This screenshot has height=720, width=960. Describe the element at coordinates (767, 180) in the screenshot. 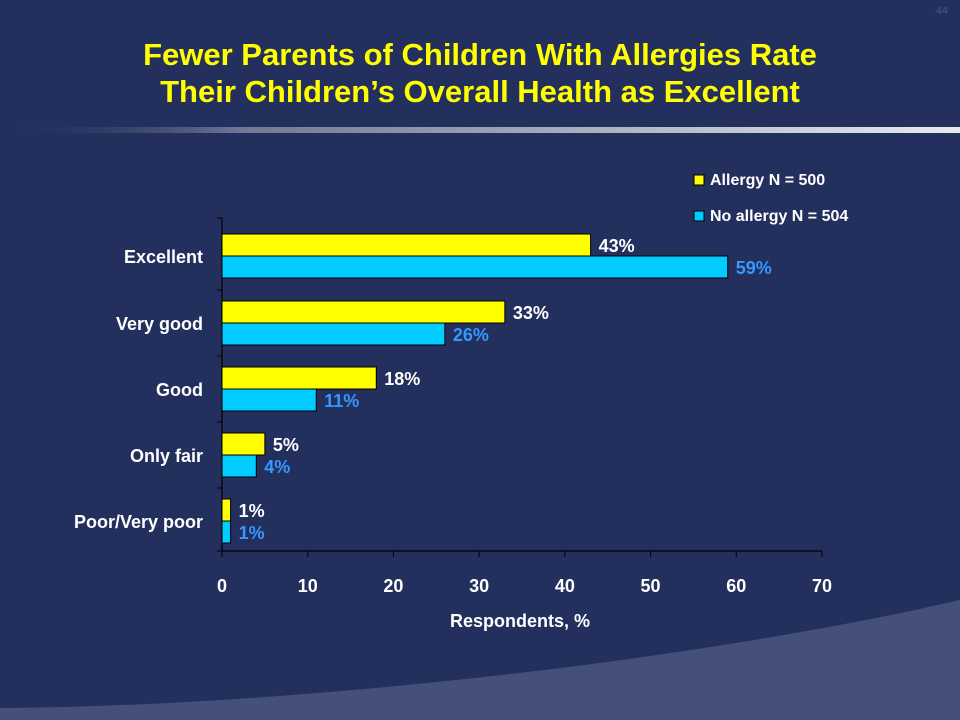

I see `legend-label-allergy: Allergy N = 500` at that location.